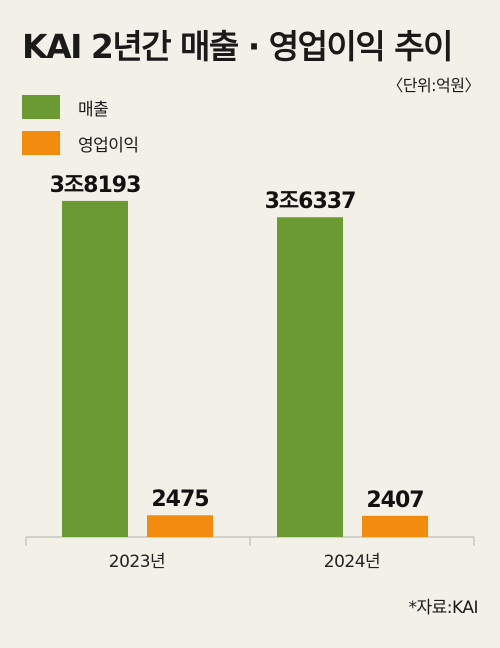 This screenshot has height=648, width=500. Describe the element at coordinates (394, 500) in the screenshot. I see `data-label-operating-profit-1: 2407` at that location.